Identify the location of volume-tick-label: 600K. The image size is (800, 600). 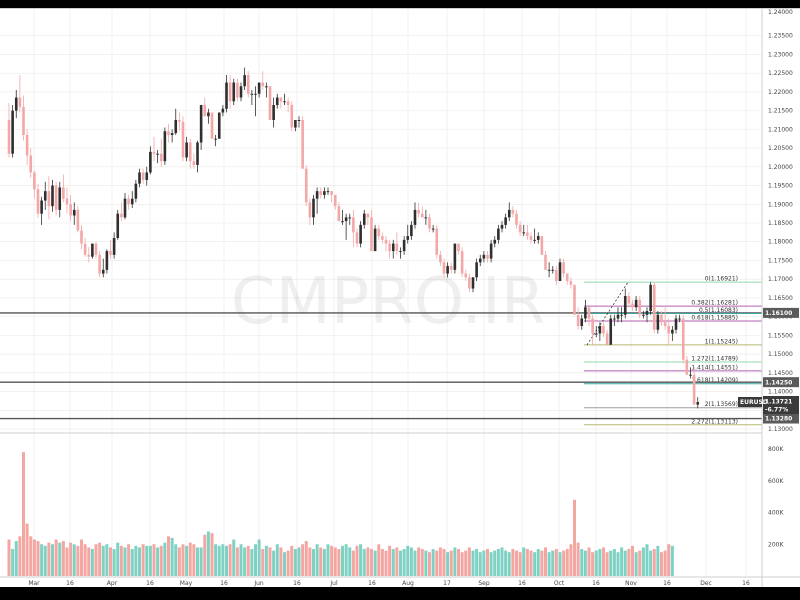
(776, 481).